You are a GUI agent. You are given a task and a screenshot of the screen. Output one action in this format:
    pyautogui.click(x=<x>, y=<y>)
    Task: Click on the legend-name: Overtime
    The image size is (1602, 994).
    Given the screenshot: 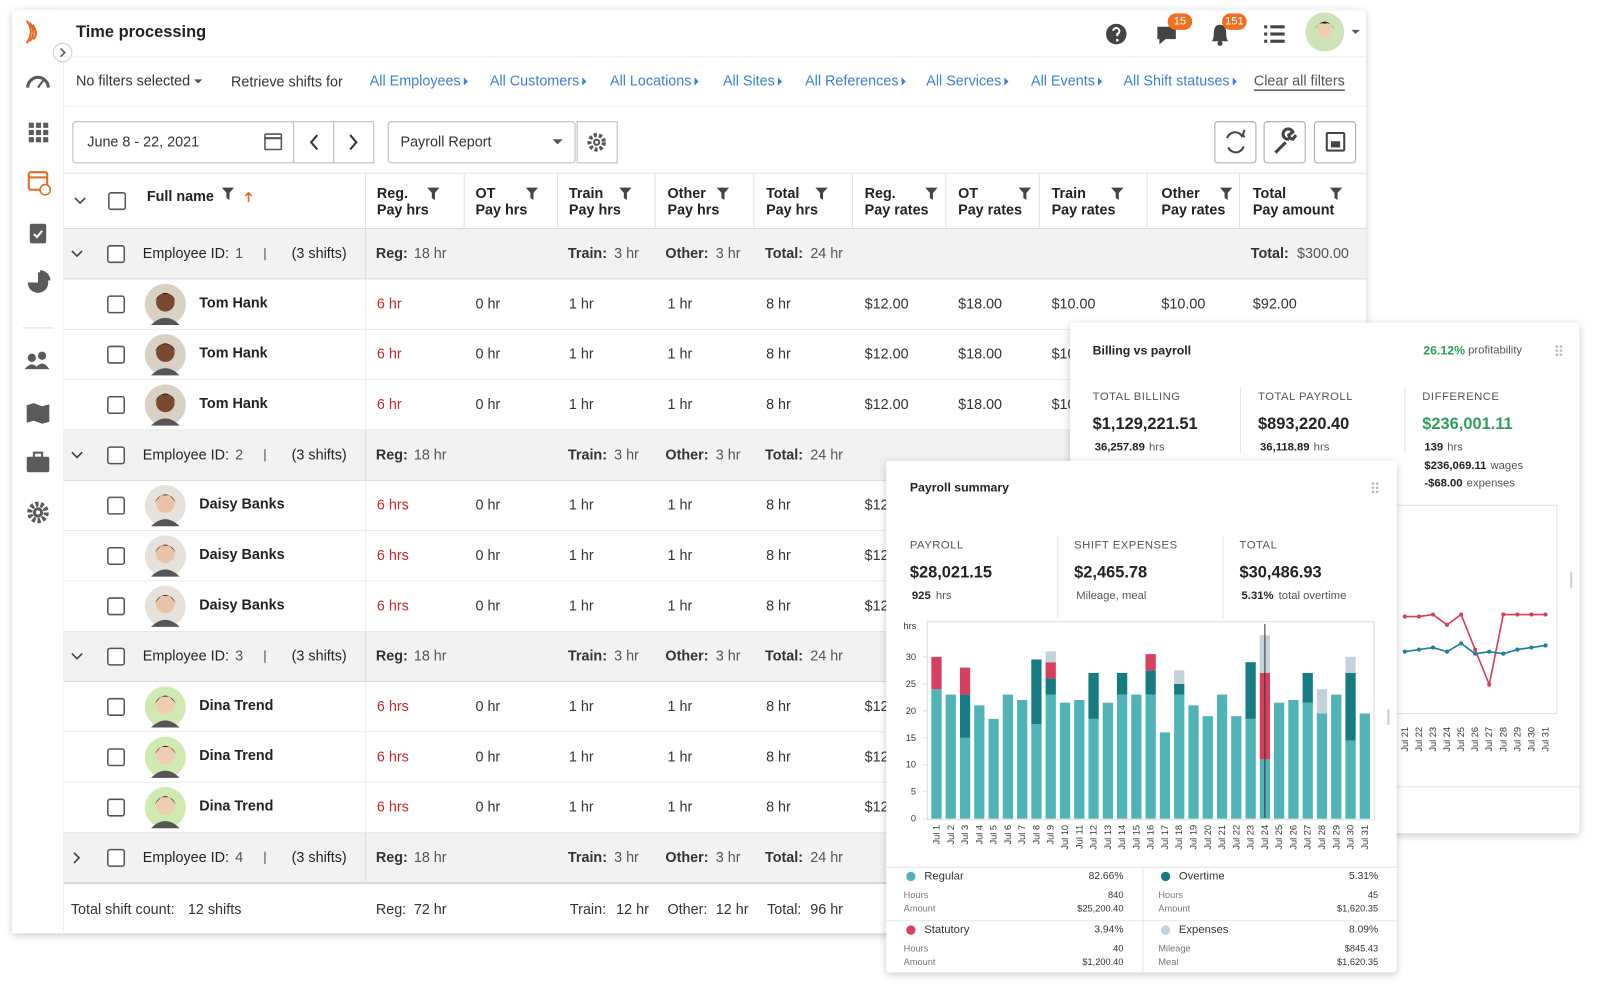 What is the action you would take?
    pyautogui.click(x=1202, y=876)
    